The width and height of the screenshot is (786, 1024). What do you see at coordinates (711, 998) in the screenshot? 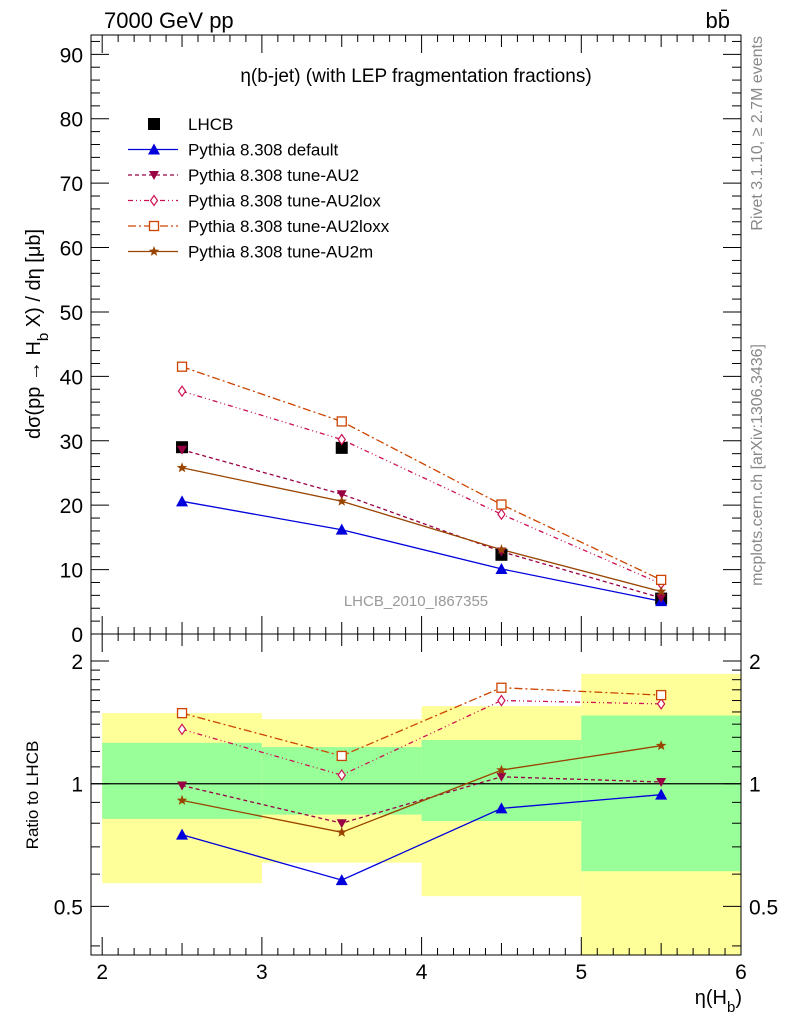
I see `xlabel-part: η(H` at bounding box center [711, 998].